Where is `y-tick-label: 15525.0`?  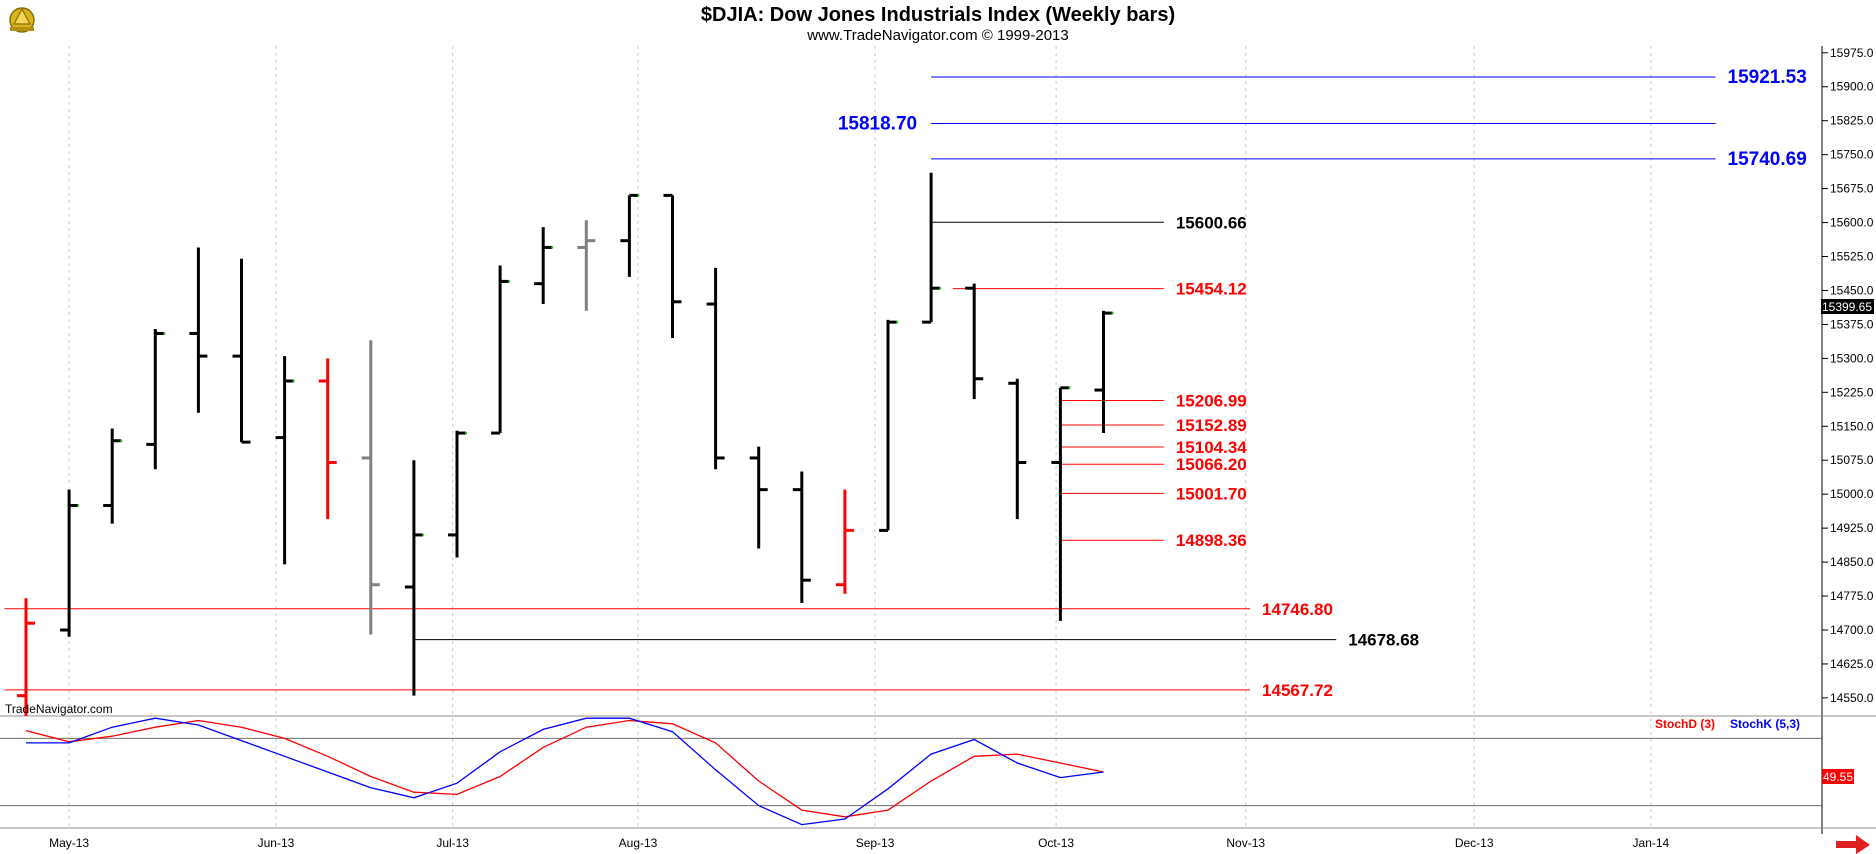 y-tick-label: 15525.0 is located at coordinates (1852, 257).